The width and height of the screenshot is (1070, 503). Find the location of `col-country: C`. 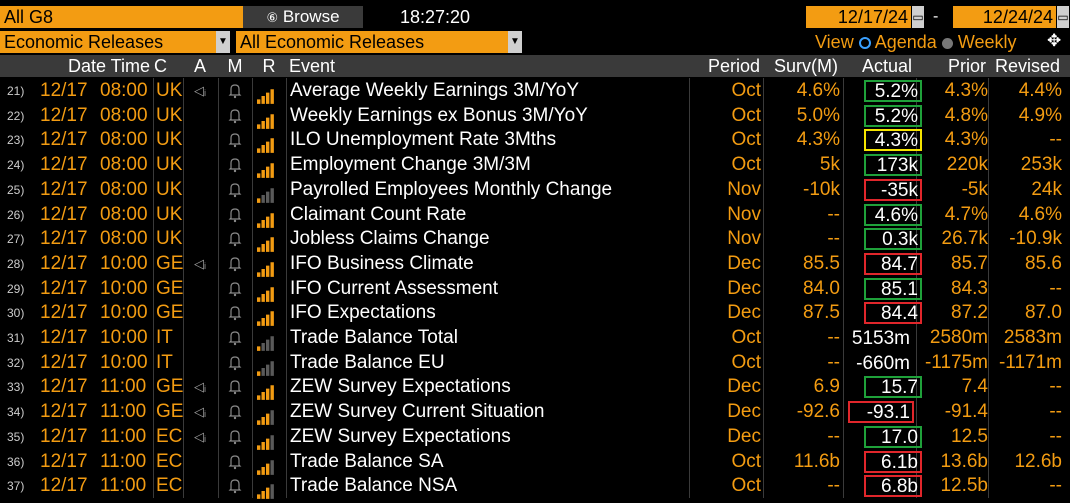

col-country: C is located at coordinates (168, 66).